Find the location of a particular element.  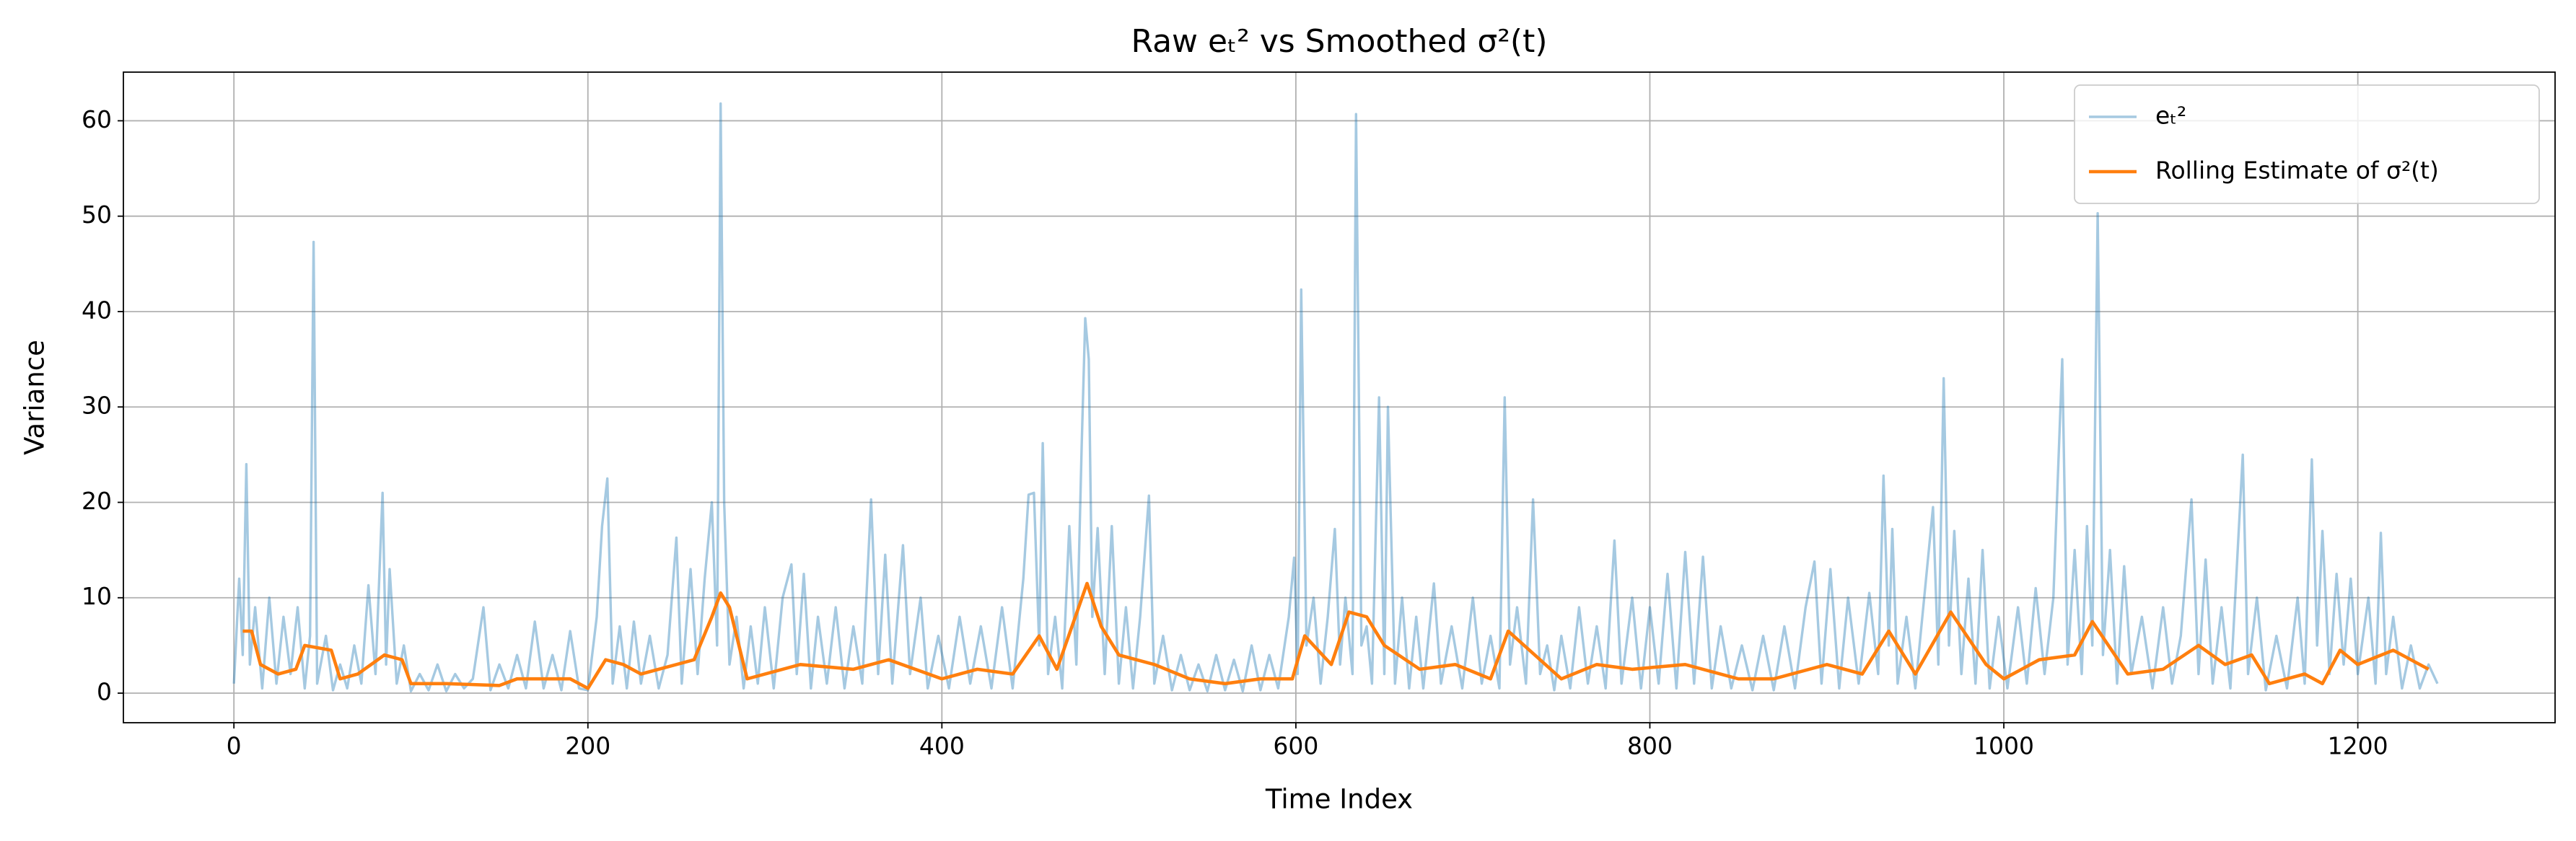

legend-label: Rolling Estimate of σ²(t) is located at coordinates (2297, 171).